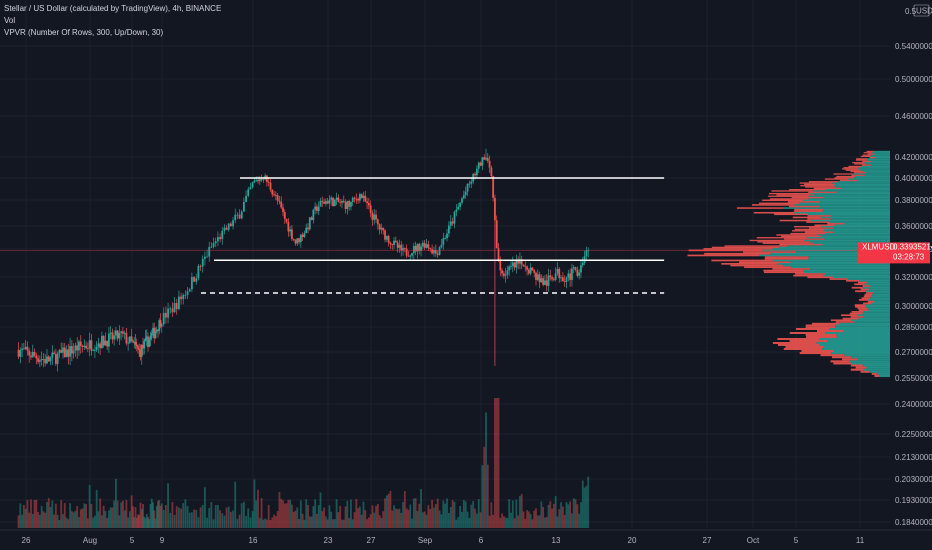 Image resolution: width=932 pixels, height=550 pixels. I want to click on time-axis: 26 Aug 5 9 16 23 27 Sep 6 13 20 27 Oct 5 11, so click(466, 537).